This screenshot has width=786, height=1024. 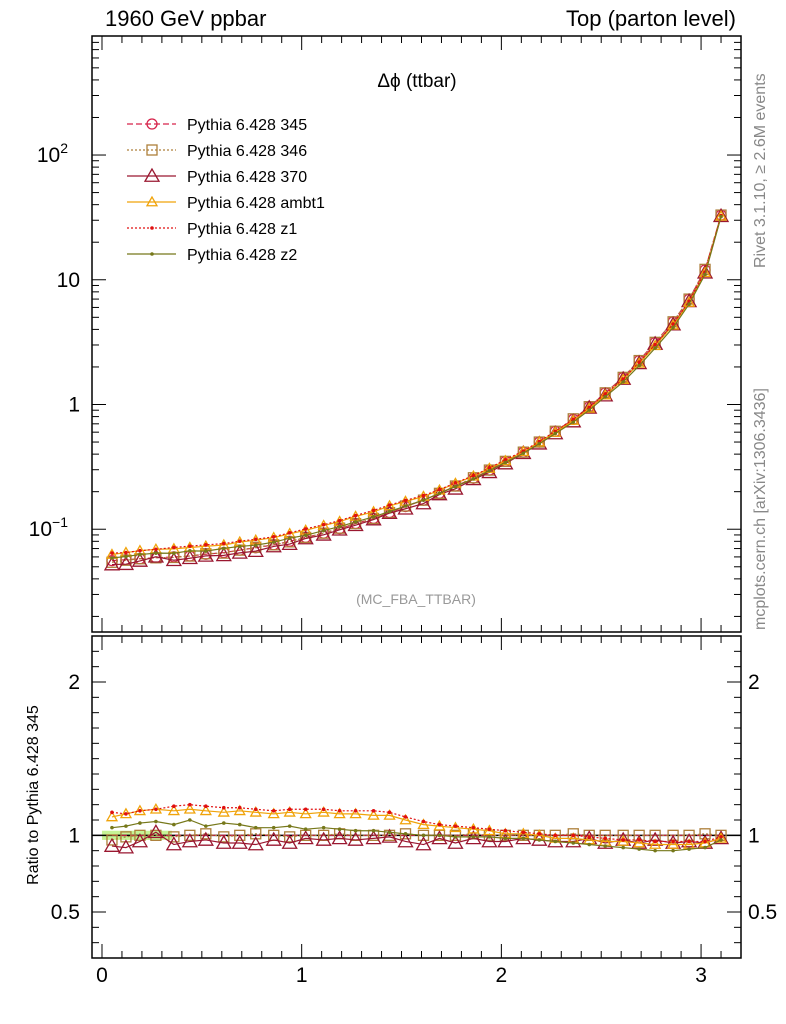 What do you see at coordinates (256, 203) in the screenshot?
I see `legend-label-3: Pythia 6.428 ambt1` at bounding box center [256, 203].